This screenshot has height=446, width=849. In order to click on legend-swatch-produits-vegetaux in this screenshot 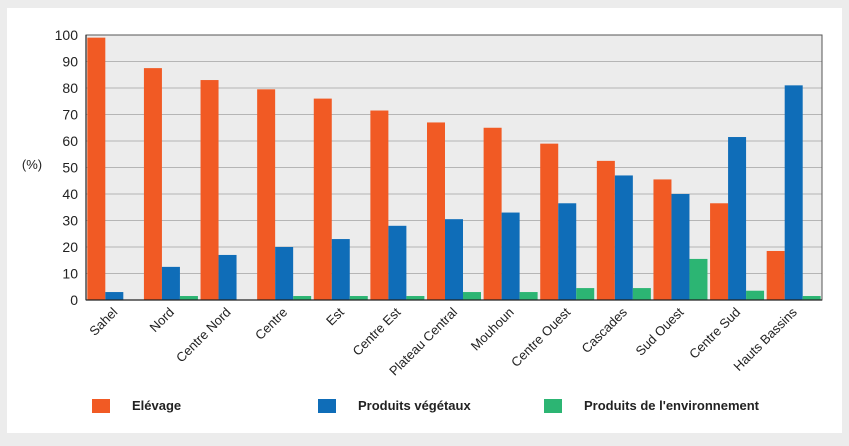, I will do `click(327, 405)`.